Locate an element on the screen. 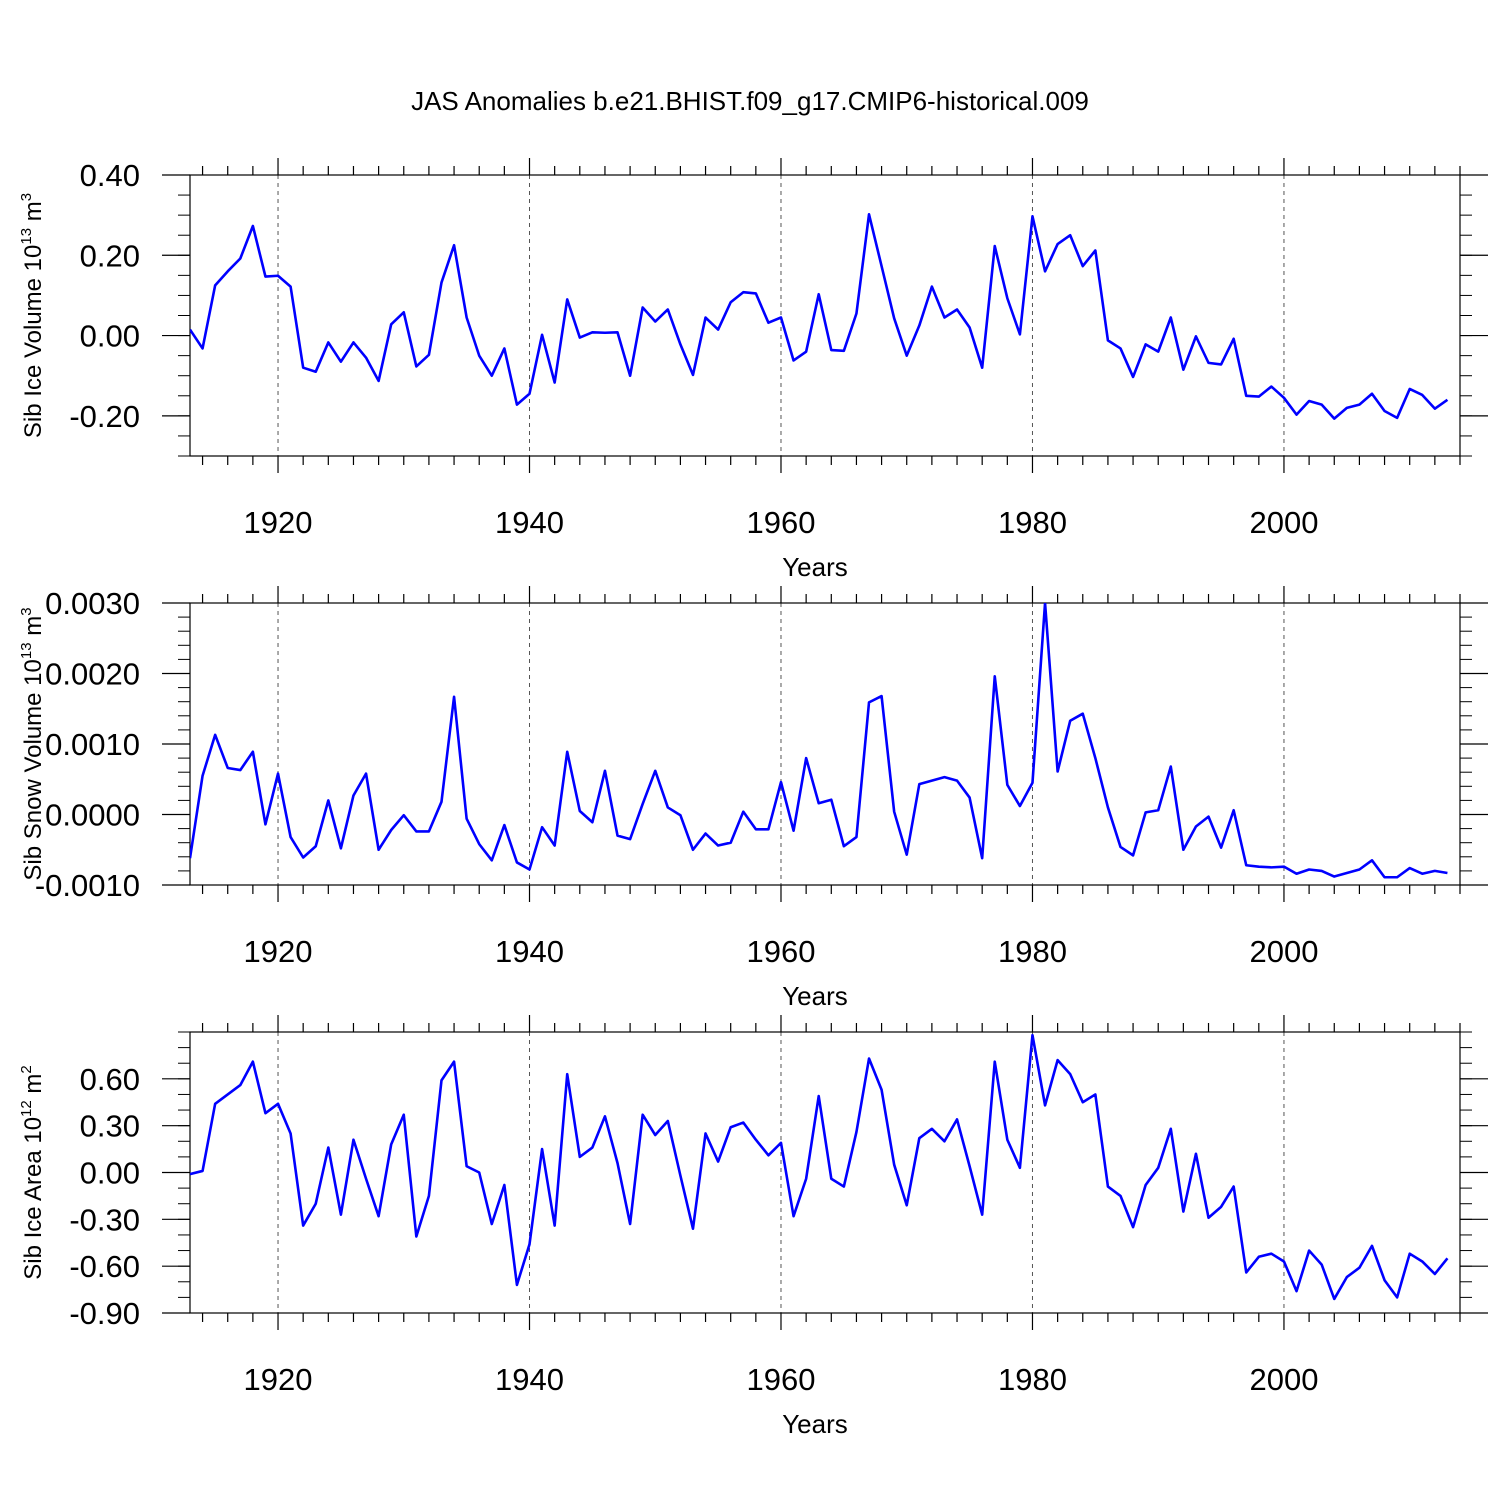 This screenshot has width=1500, height=1505. y-axis-title: Sib Snow Volume 1013 m3 is located at coordinates (32, 743).